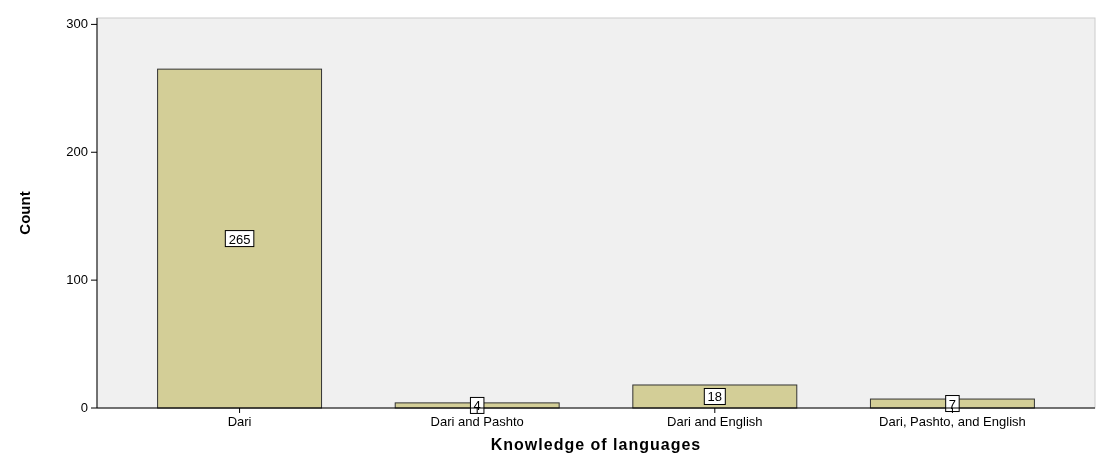 The image size is (1105, 455). I want to click on x-tick-label: Dari and Pashto, so click(477, 421).